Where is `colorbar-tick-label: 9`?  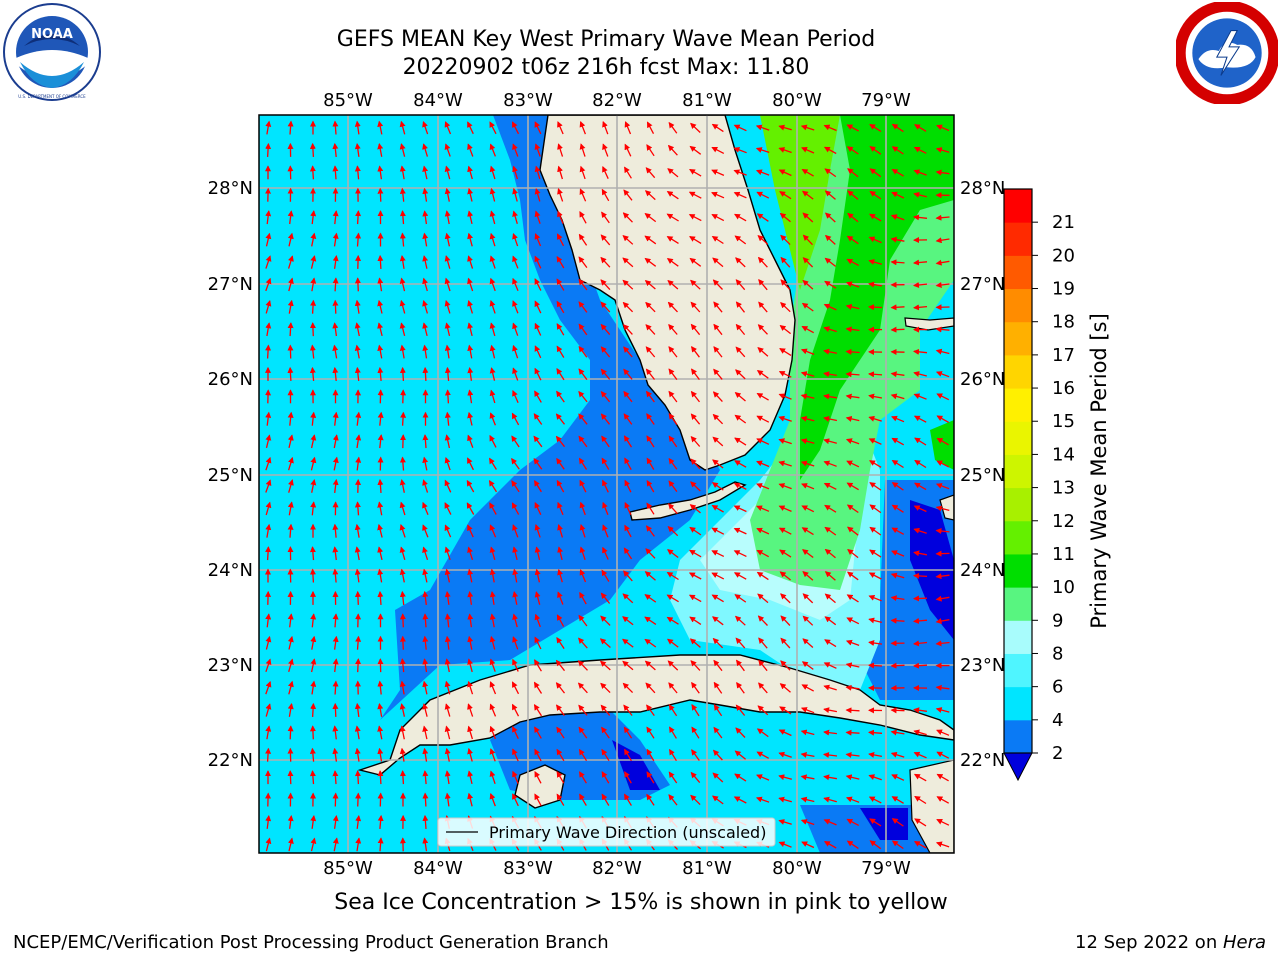 colorbar-tick-label: 9 is located at coordinates (1057, 620).